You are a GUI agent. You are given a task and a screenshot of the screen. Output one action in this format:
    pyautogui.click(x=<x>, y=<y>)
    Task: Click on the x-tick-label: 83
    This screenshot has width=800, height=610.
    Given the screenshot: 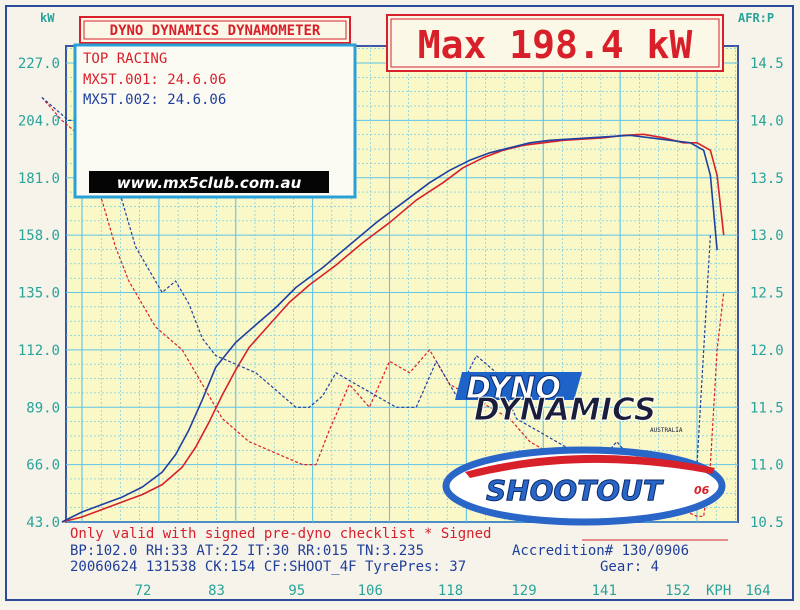 What is the action you would take?
    pyautogui.click(x=216, y=591)
    